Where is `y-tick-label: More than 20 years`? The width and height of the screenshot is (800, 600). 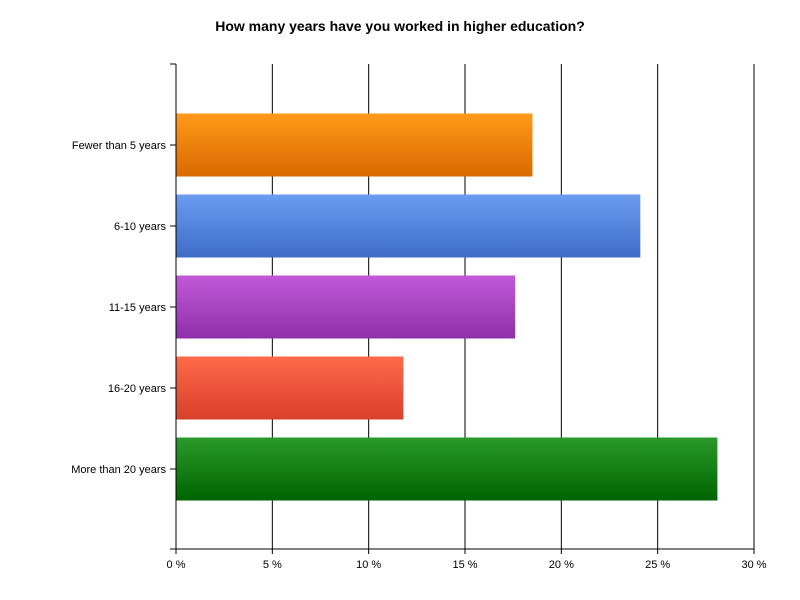 y-tick-label: More than 20 years is located at coordinates (118, 470).